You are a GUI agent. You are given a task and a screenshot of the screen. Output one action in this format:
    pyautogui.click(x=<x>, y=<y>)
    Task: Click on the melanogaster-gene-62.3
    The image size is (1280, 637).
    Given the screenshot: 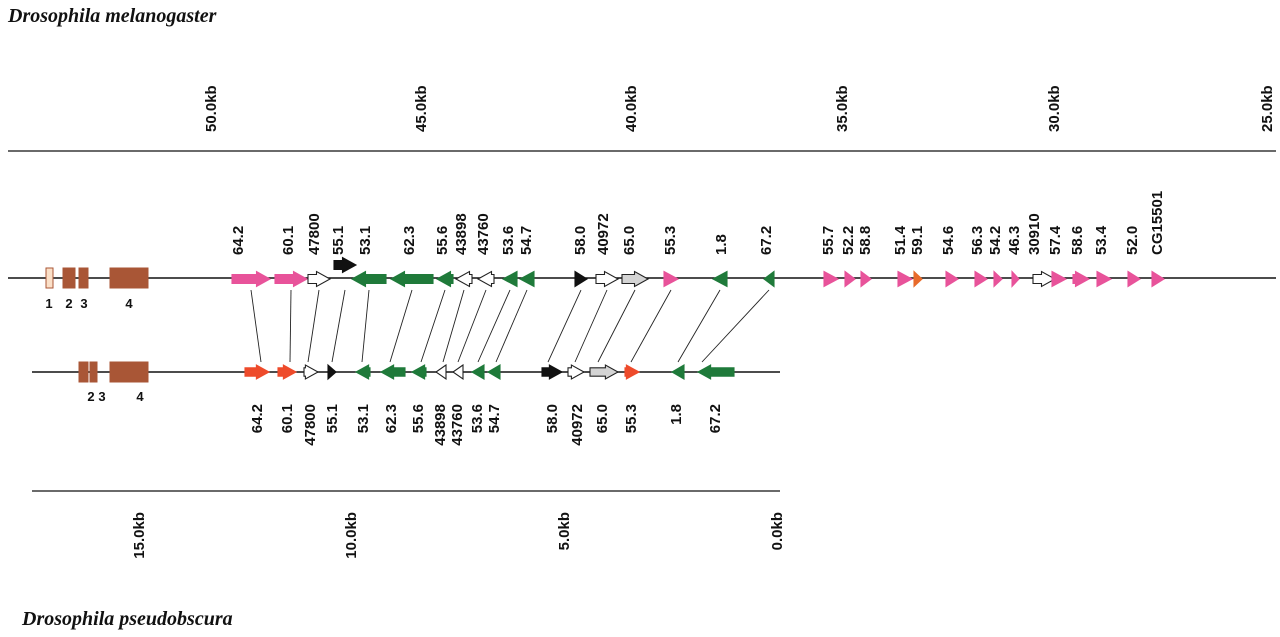 What is the action you would take?
    pyautogui.click(x=411, y=279)
    